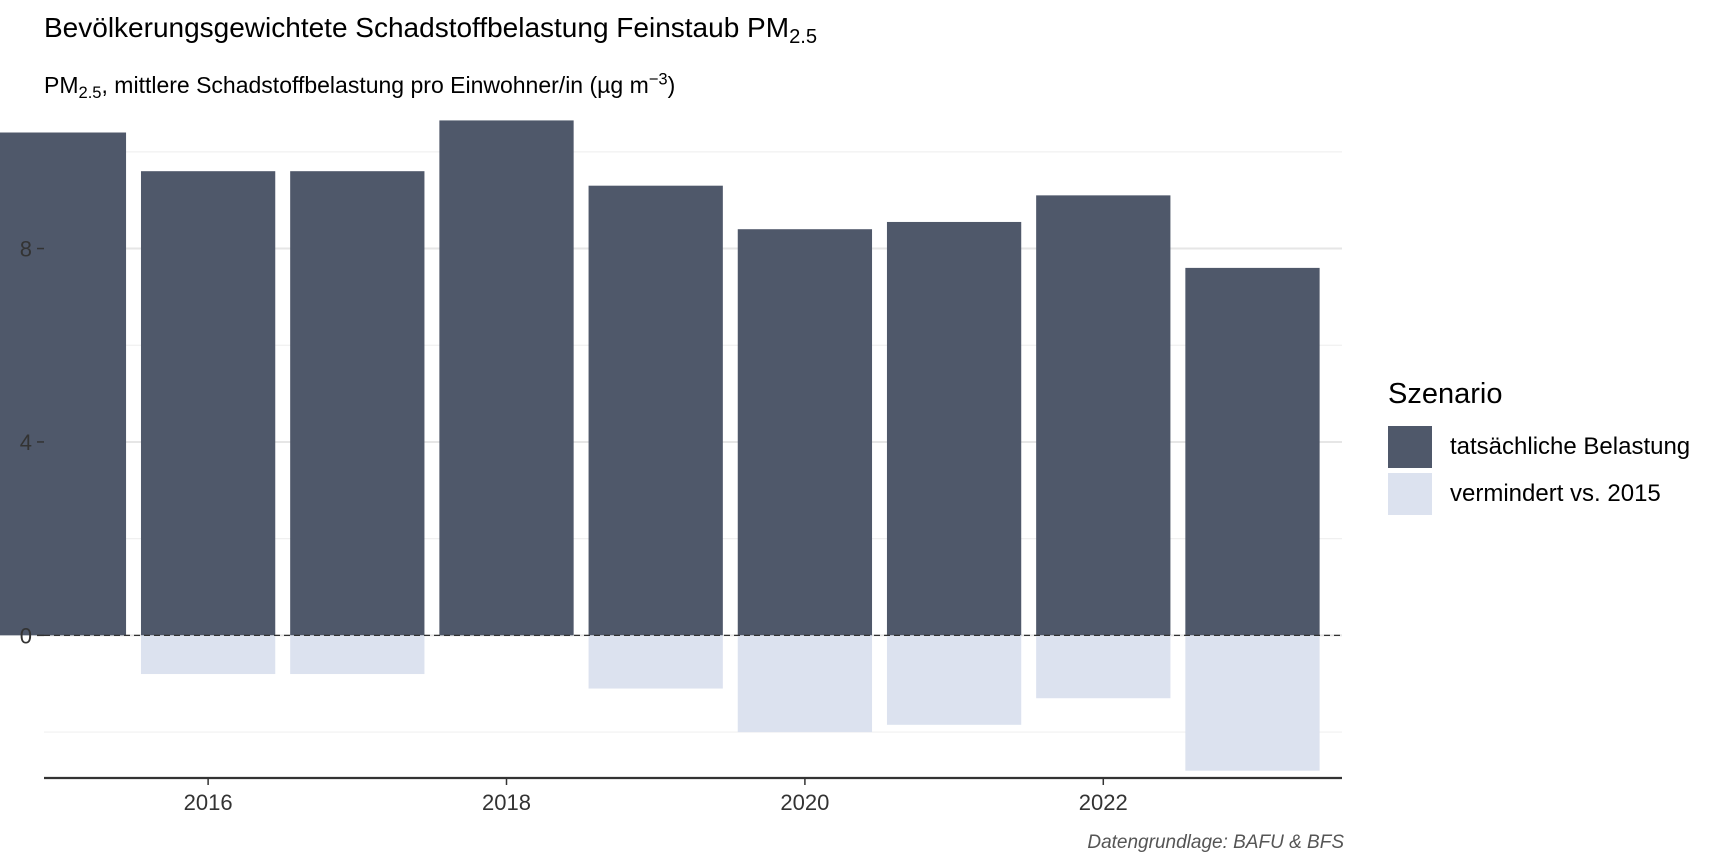 This screenshot has width=1728, height=864. Describe the element at coordinates (805, 432) in the screenshot. I see `bar-actual-2020` at that location.